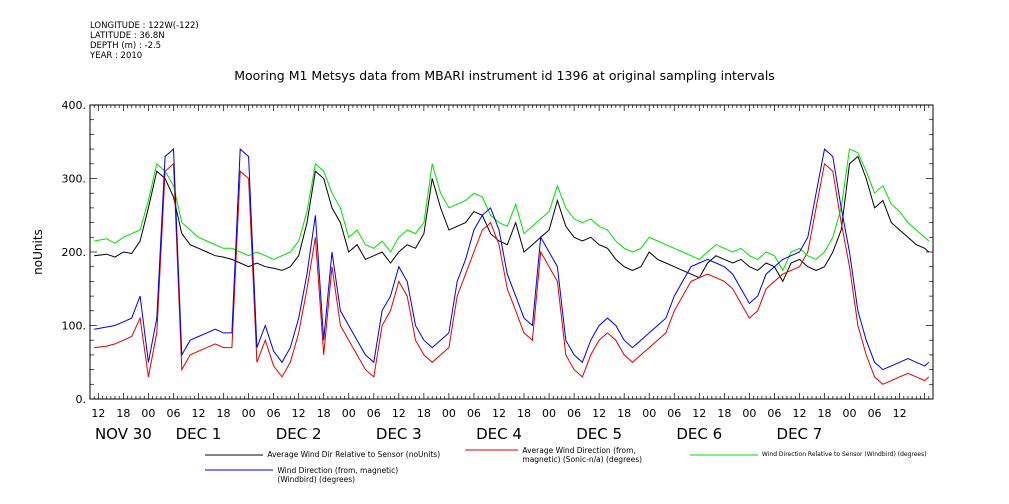  Describe the element at coordinates (699, 434) in the screenshot. I see `x-day-label: DEC 6` at that location.